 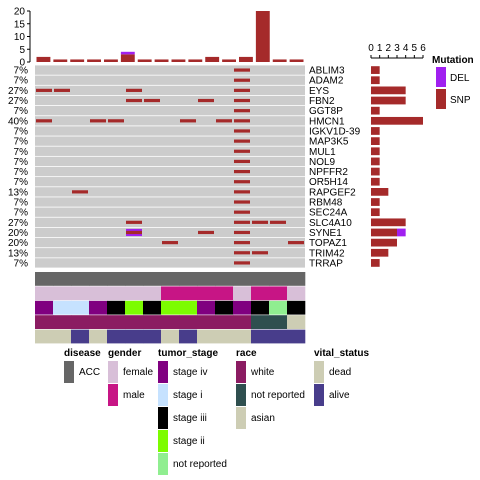 What do you see at coordinates (453, 60) in the screenshot?
I see `mutation-legend-title: Mutation` at bounding box center [453, 60].